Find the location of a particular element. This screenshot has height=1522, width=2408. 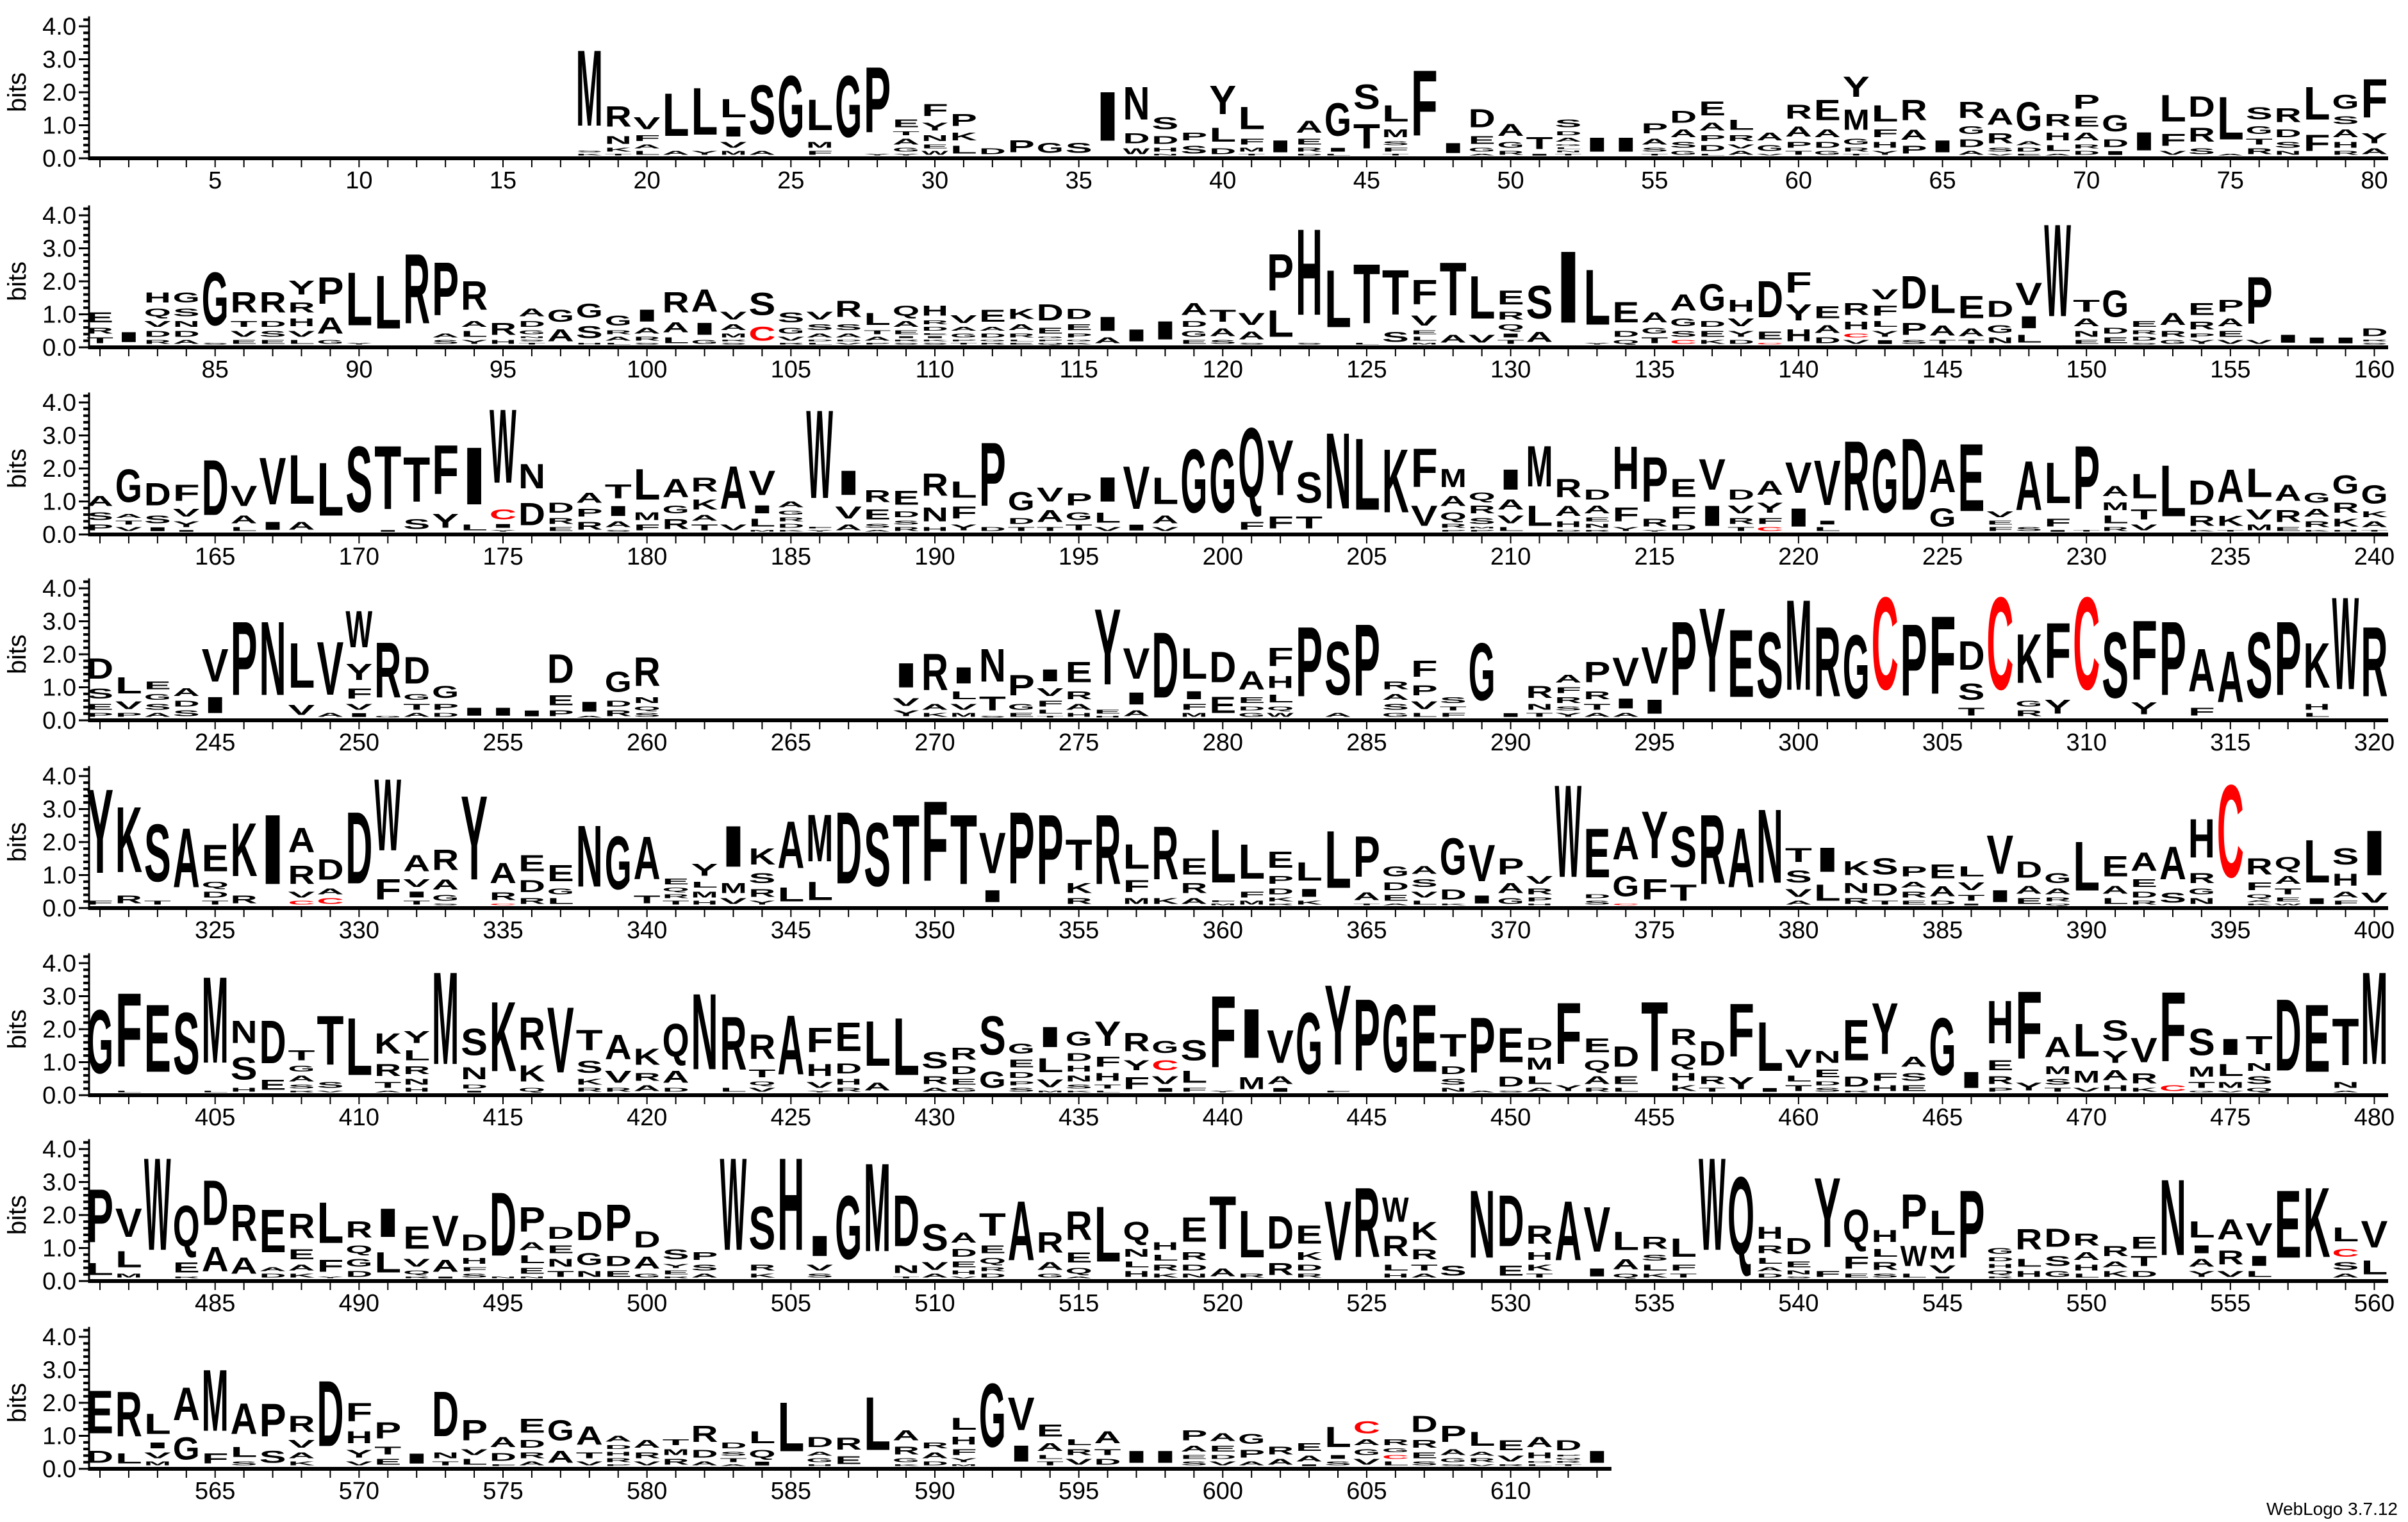

y-tick-label: 0.0 is located at coordinates (59, 1469).